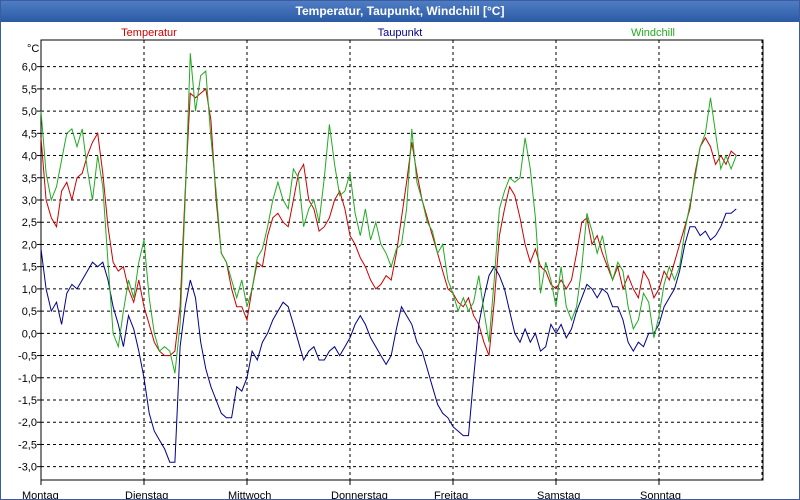  I want to click on y-tick-label: 4,5, so click(29, 134).